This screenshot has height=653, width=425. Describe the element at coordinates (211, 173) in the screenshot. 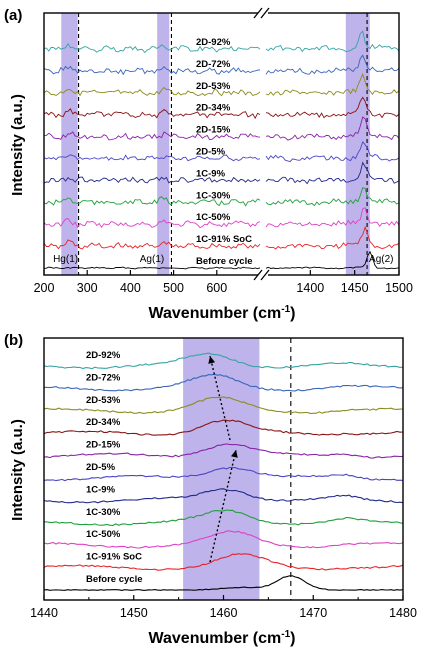

I see `a-series-label-4: 1C-9%` at that location.